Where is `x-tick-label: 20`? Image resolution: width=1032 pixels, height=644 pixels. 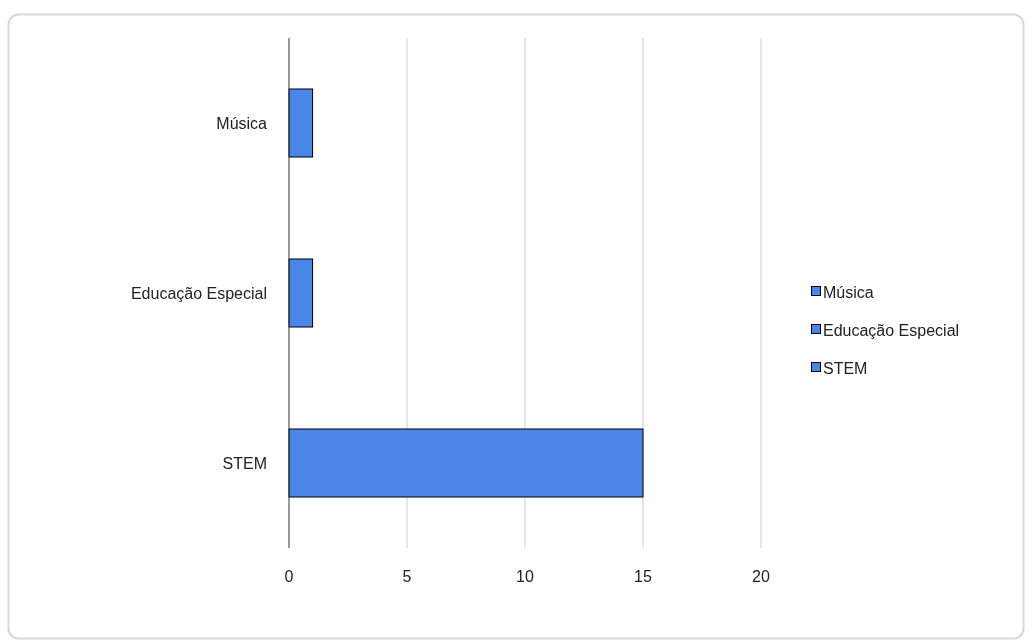 x-tick-label: 20 is located at coordinates (761, 576).